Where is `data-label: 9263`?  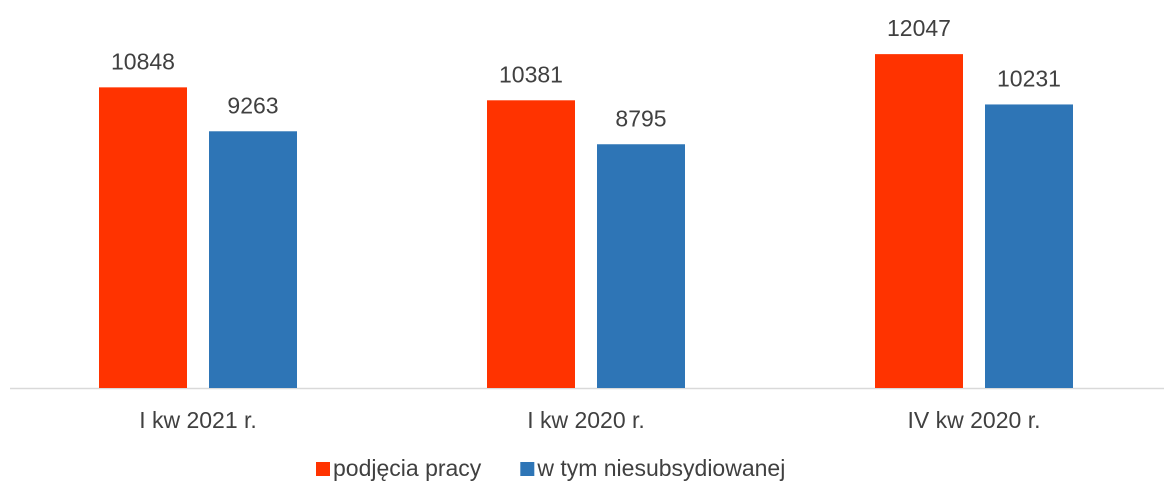
data-label: 9263 is located at coordinates (252, 105).